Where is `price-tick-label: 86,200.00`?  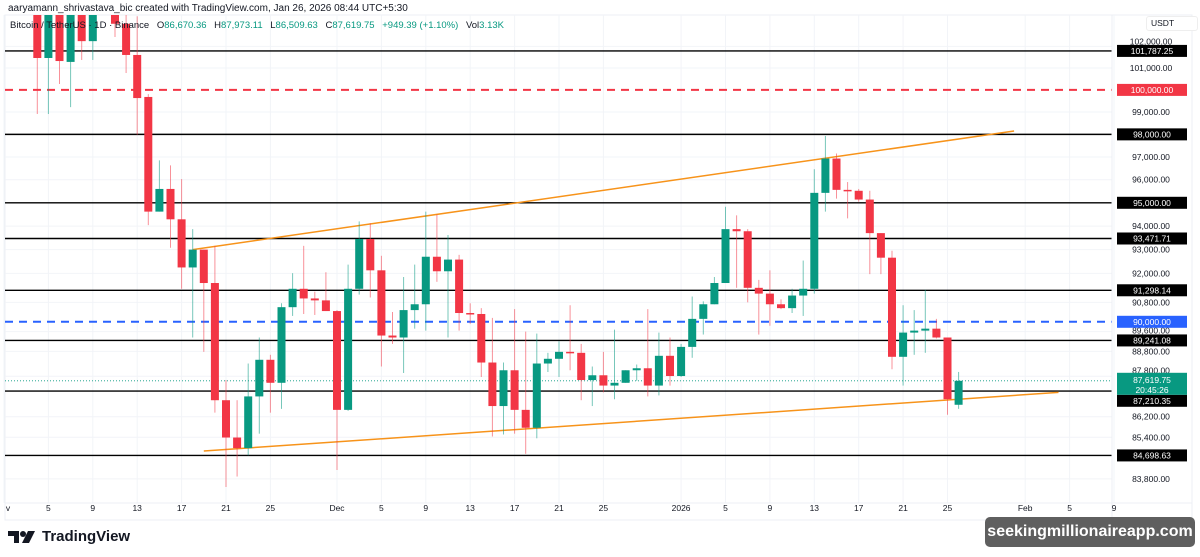 price-tick-label: 86,200.00 is located at coordinates (1151, 417).